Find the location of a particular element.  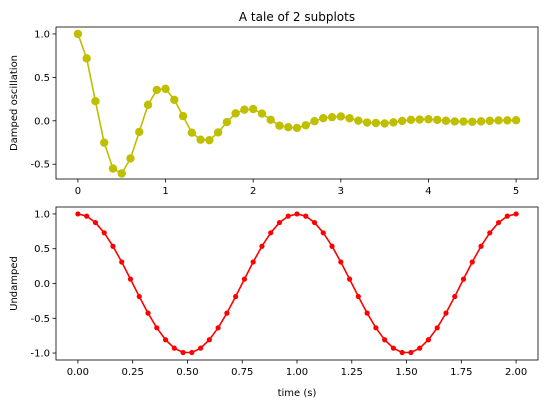

x-tick-label: 1.25 is located at coordinates (352, 372).